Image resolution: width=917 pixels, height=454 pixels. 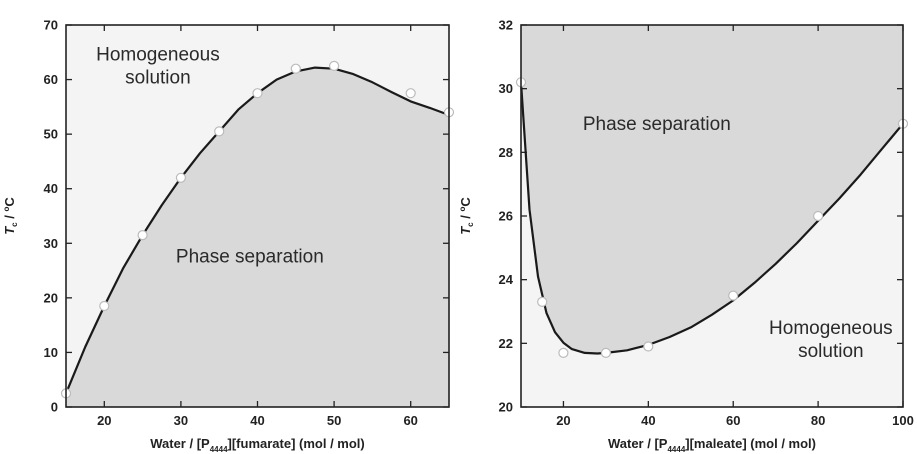 What do you see at coordinates (334, 420) in the screenshot?
I see `x-tick-label: 50` at bounding box center [334, 420].